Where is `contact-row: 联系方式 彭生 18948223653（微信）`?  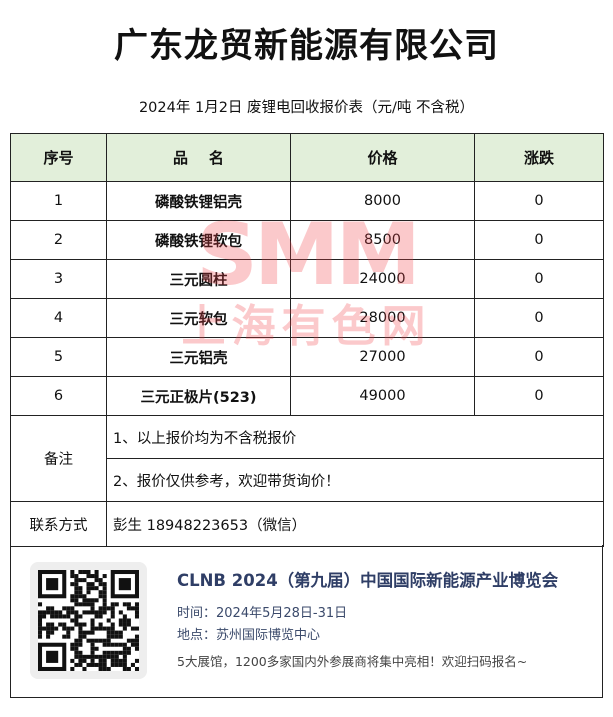 contact-row: 联系方式 彭生 18948223653（微信） is located at coordinates (307, 524).